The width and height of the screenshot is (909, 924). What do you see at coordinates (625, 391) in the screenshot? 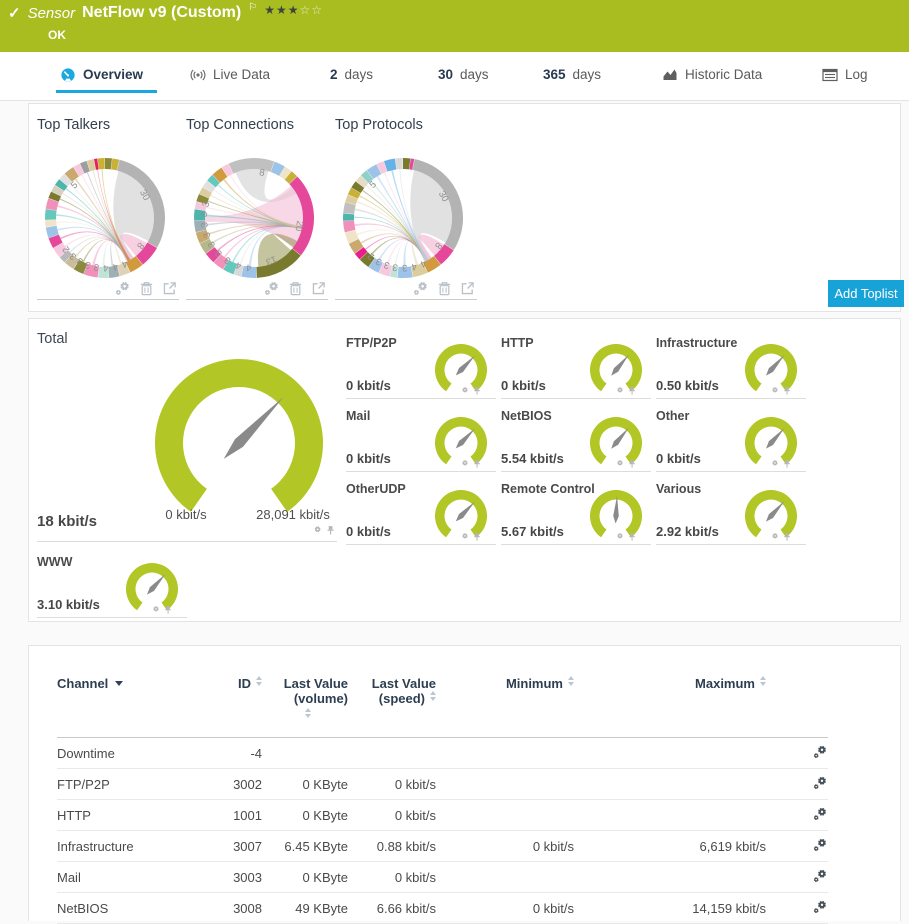
I see `gauge-actions` at bounding box center [625, 391].